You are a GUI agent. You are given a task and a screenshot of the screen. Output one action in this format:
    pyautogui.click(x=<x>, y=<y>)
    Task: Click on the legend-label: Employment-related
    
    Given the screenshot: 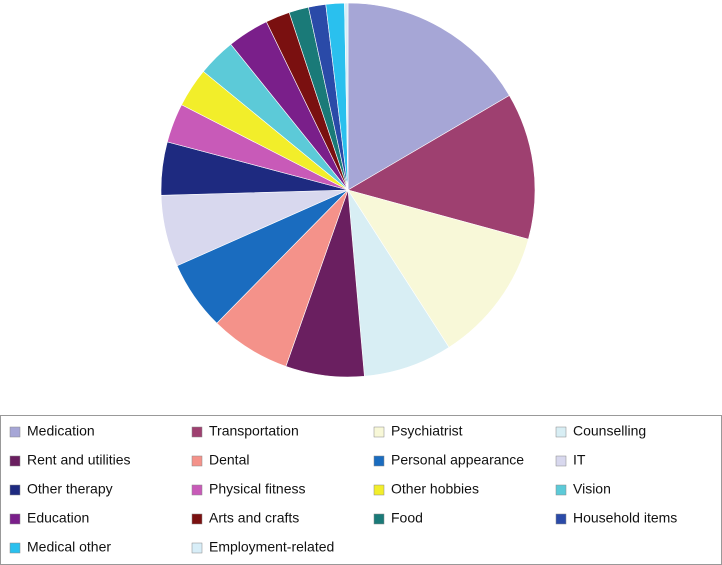 What is the action you would take?
    pyautogui.click(x=271, y=547)
    